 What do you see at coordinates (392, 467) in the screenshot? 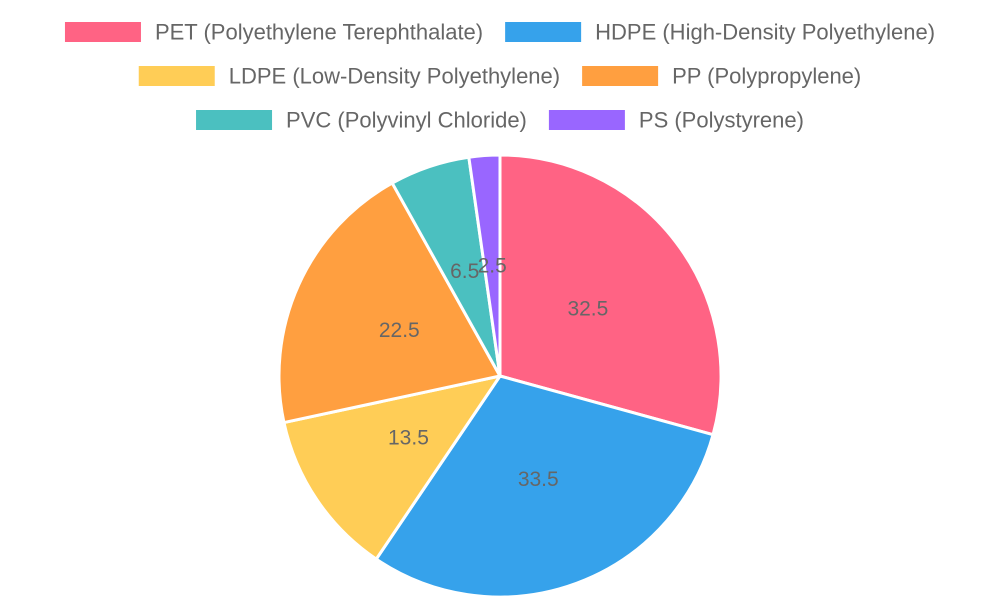
I see `pie-slice-ldpe` at bounding box center [392, 467].